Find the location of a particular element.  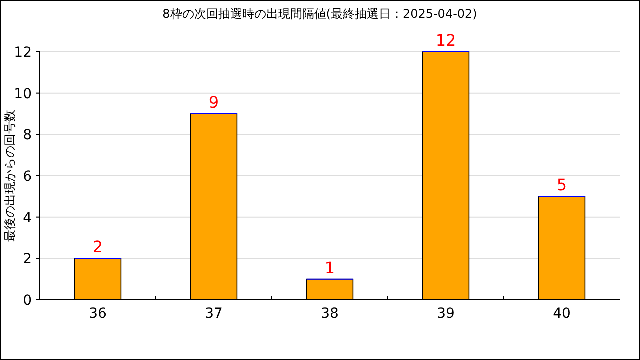

data-label: 12 is located at coordinates (446, 40).